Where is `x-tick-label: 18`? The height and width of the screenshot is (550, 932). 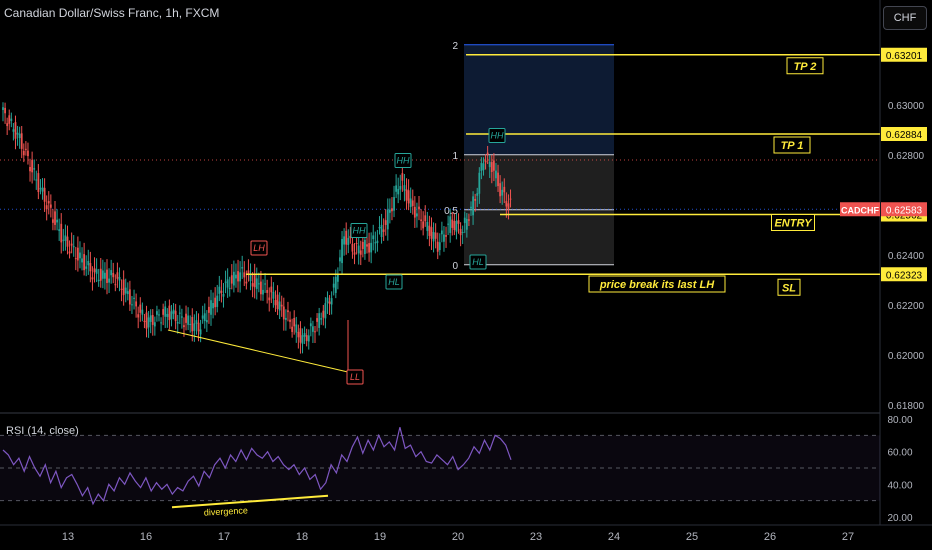
x-tick-label: 18 is located at coordinates (302, 537).